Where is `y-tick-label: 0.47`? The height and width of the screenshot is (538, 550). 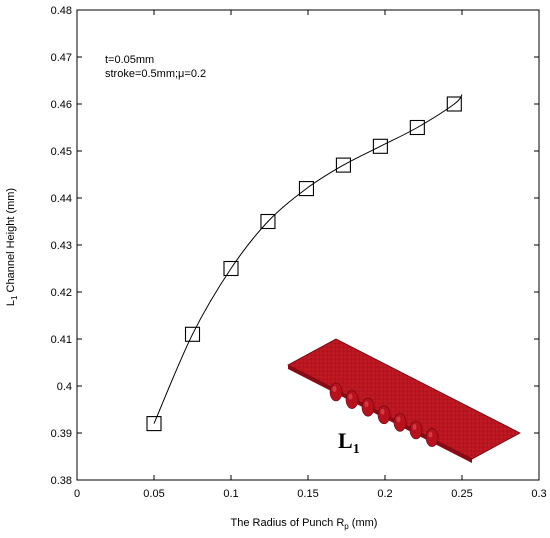 y-tick-label: 0.47 is located at coordinates (61, 58).